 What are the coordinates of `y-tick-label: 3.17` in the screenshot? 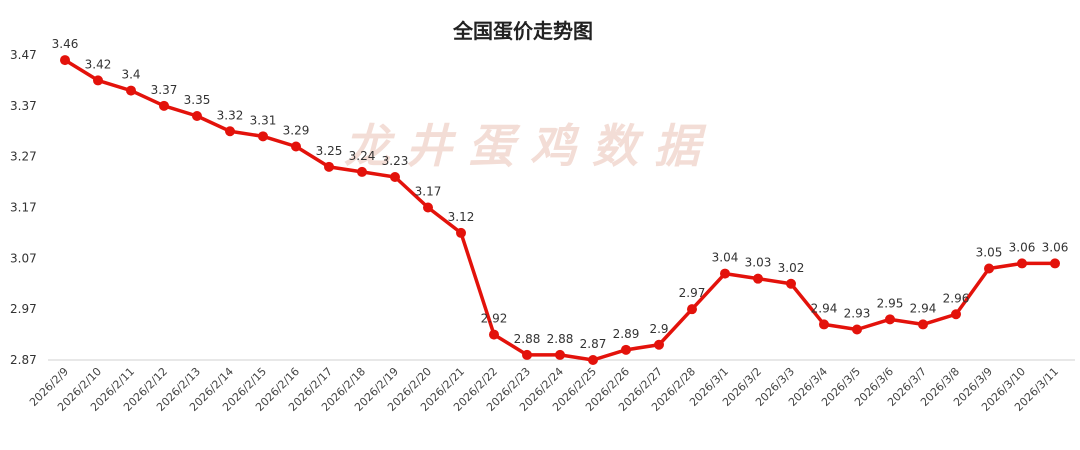 It's located at (23, 208).